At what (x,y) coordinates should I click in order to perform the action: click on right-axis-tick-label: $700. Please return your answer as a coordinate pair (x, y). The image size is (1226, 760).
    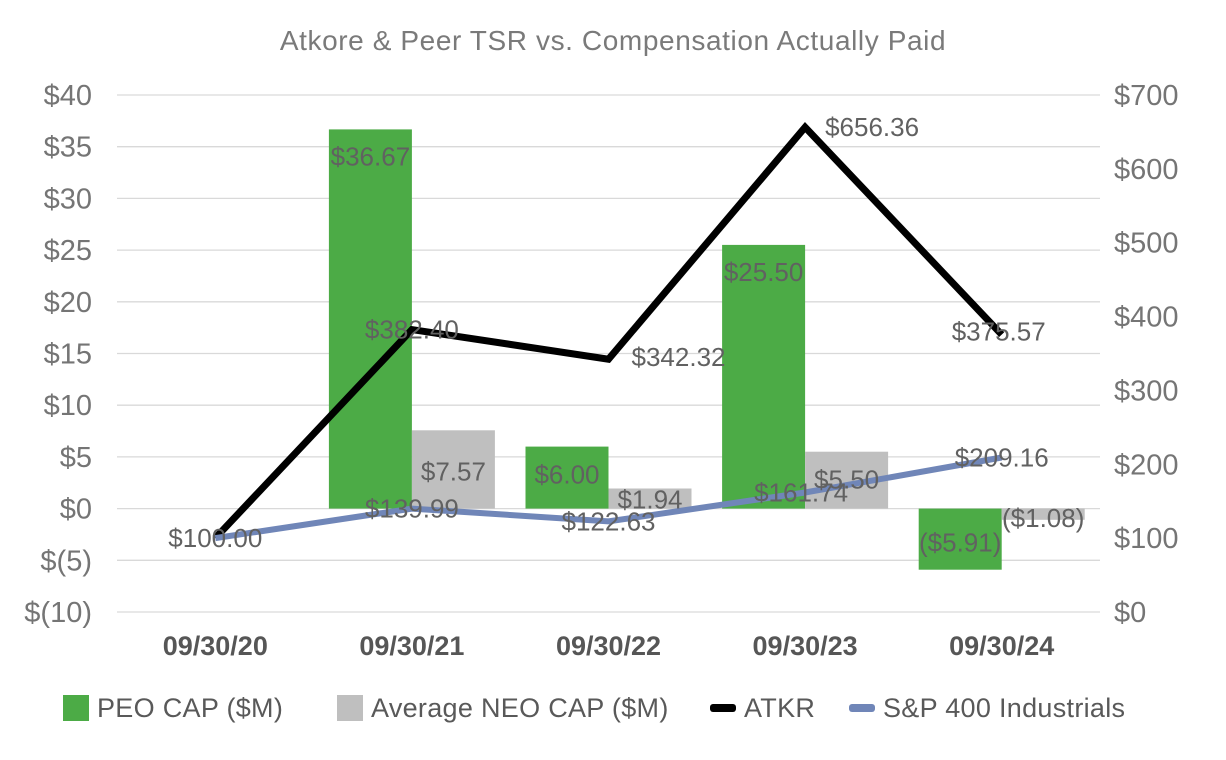
    Looking at the image, I should click on (1146, 96).